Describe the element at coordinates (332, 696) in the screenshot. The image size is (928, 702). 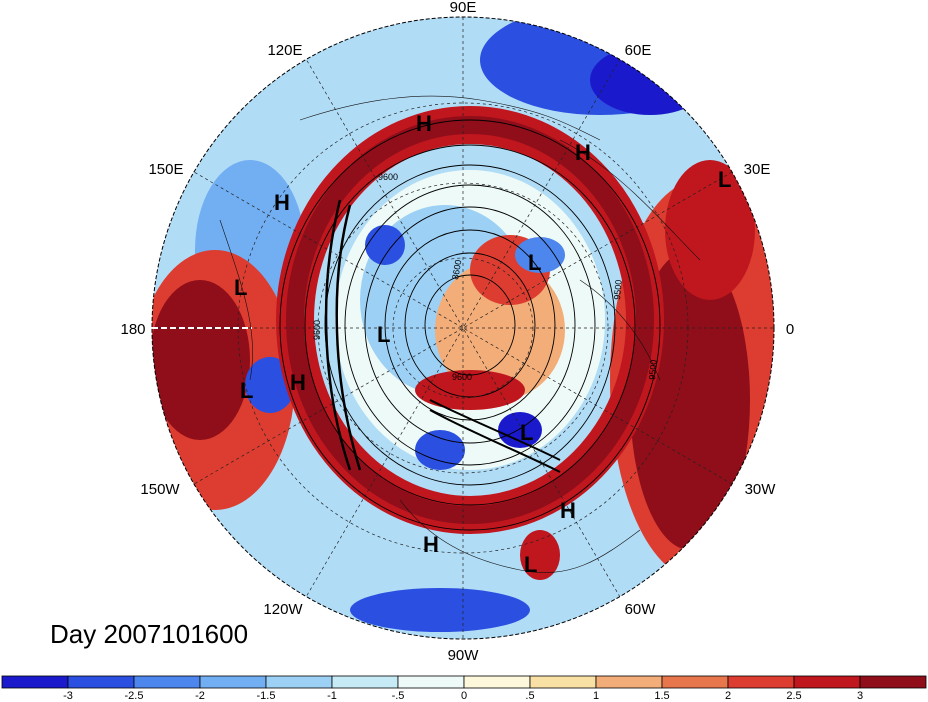
I see `colorbar-tick-label: -1` at that location.